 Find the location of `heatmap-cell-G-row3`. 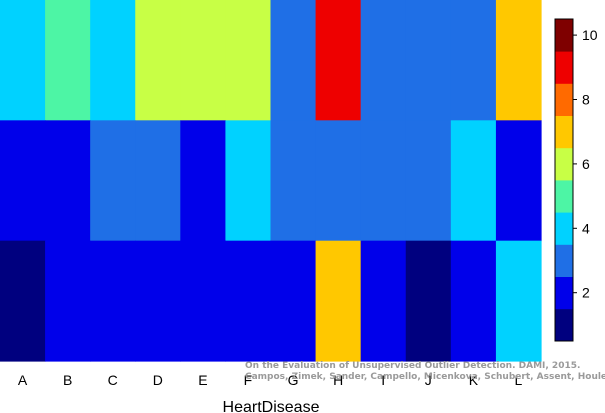

heatmap-cell-G-row3 is located at coordinates (293, 301).